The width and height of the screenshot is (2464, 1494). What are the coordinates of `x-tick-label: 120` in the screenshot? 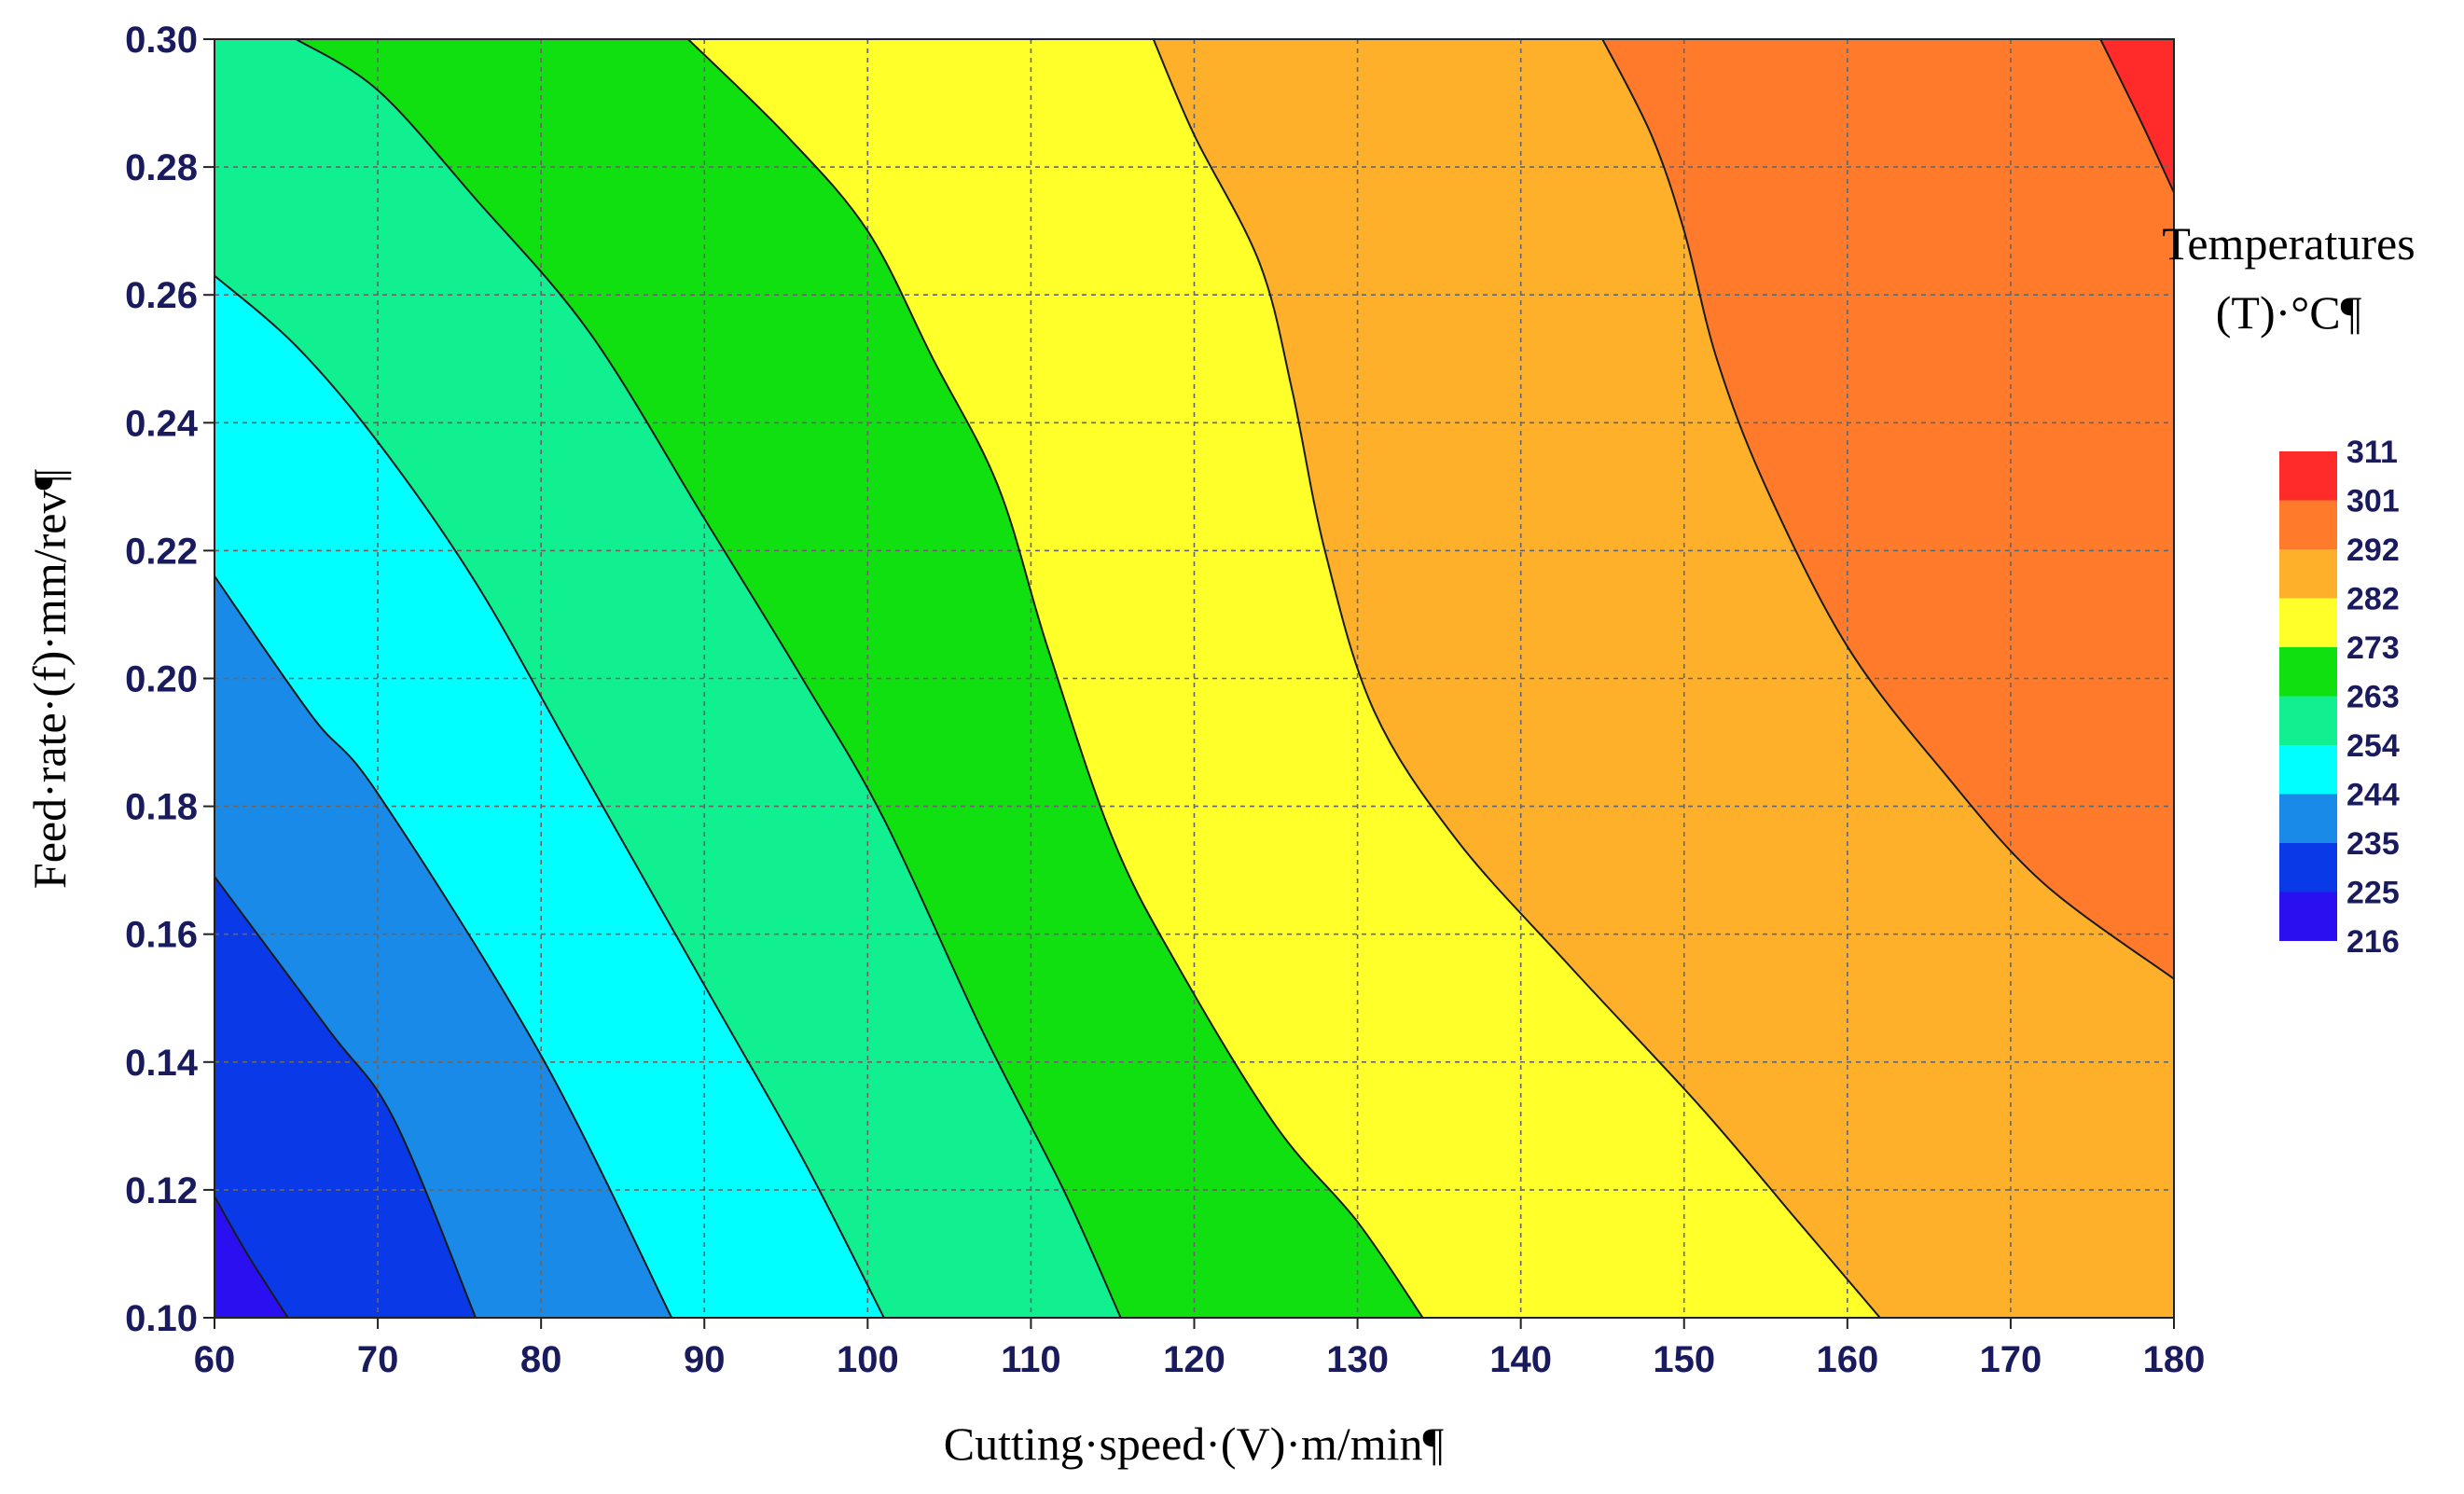 It's located at (1194, 1359).